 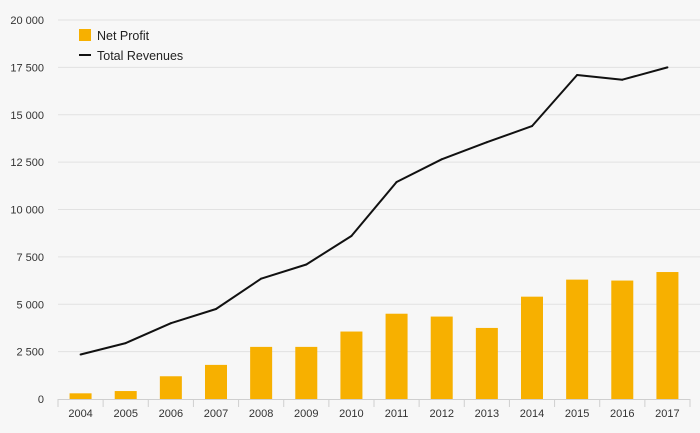 What do you see at coordinates (261, 278) in the screenshot?
I see `point-total-revenues-2008` at bounding box center [261, 278].